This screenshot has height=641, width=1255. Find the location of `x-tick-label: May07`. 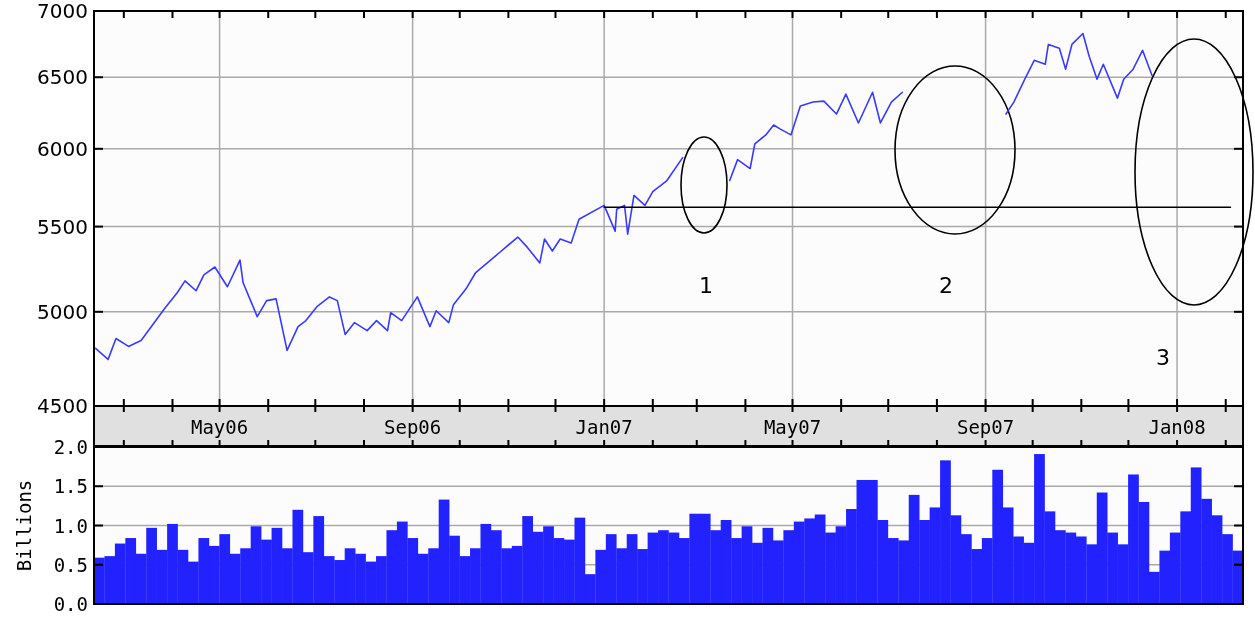

x-tick-label: May07 is located at coordinates (792, 427).